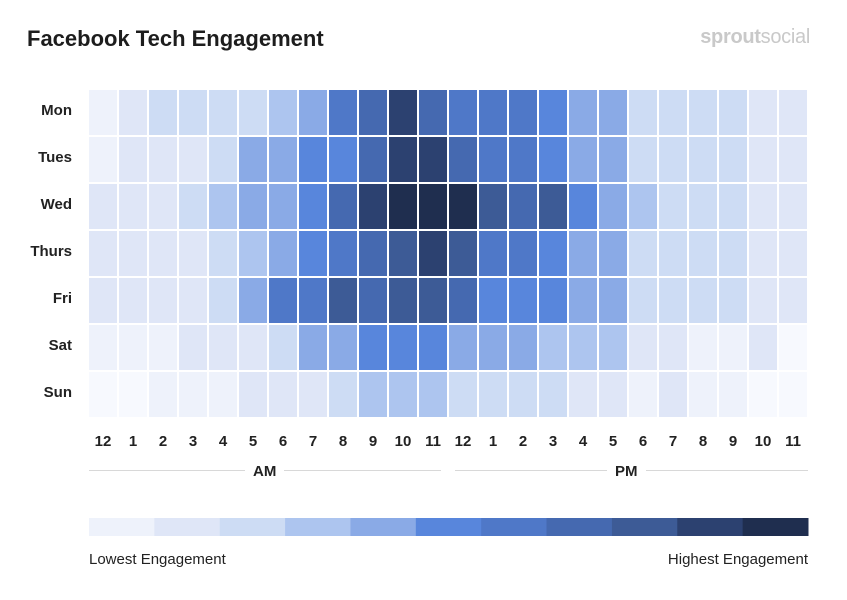 Image resolution: width=847 pixels, height=600 pixels. What do you see at coordinates (223, 441) in the screenshot?
I see `hour-label: 4` at bounding box center [223, 441].